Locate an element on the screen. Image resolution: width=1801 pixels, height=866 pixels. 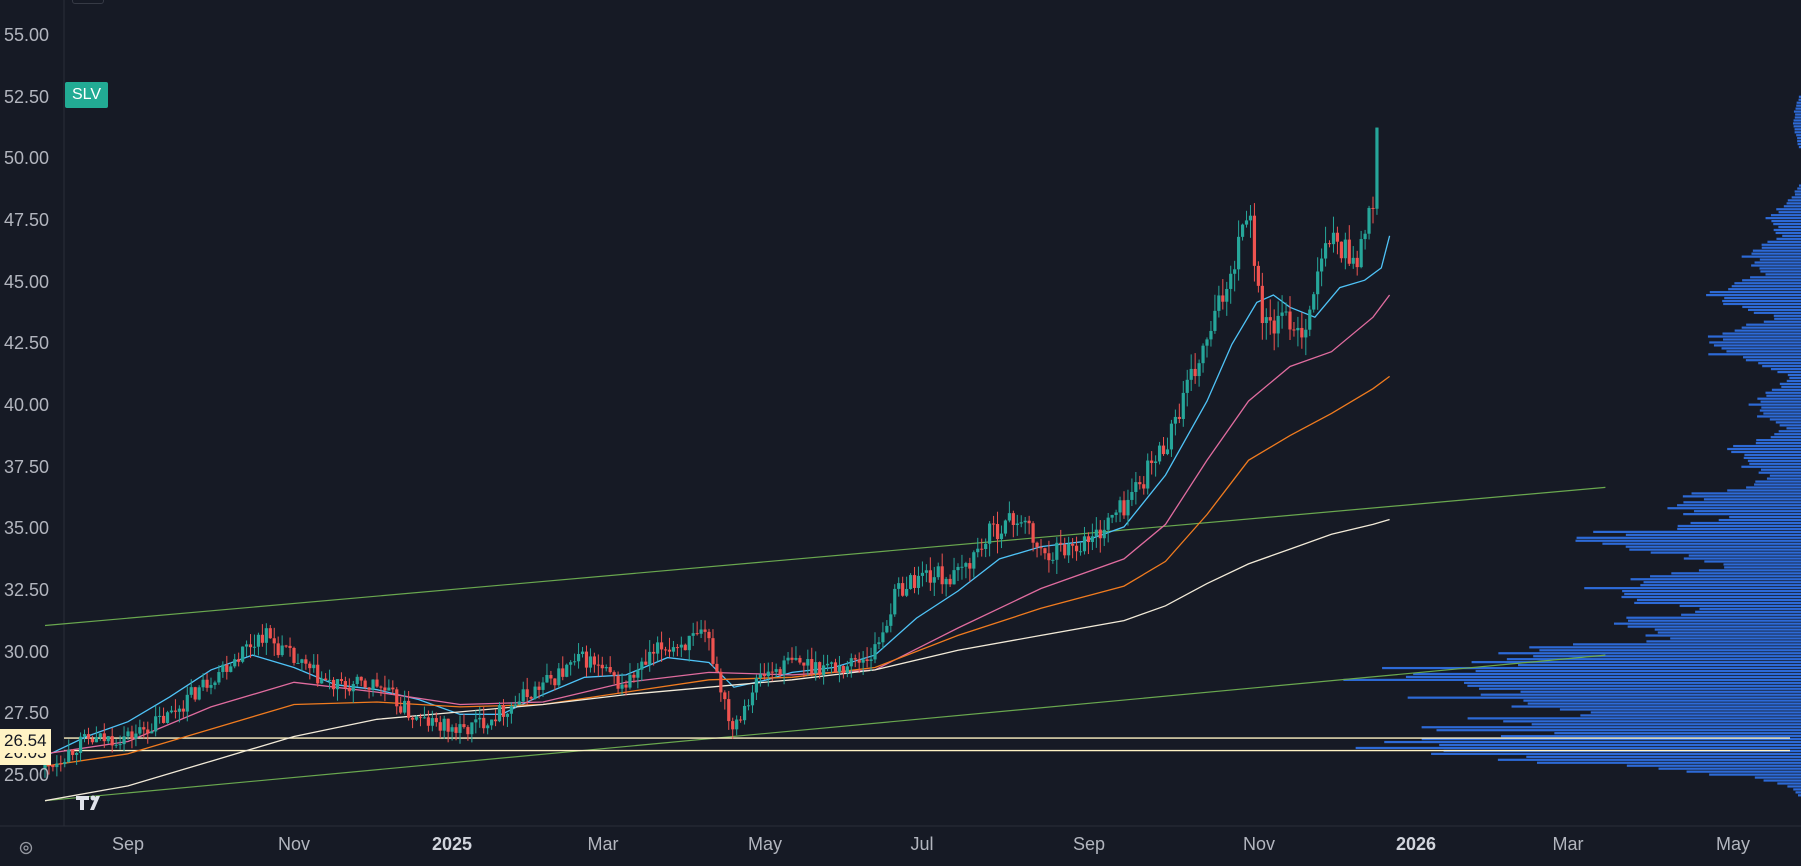
indicator-toggle is located at coordinates (88, 2).